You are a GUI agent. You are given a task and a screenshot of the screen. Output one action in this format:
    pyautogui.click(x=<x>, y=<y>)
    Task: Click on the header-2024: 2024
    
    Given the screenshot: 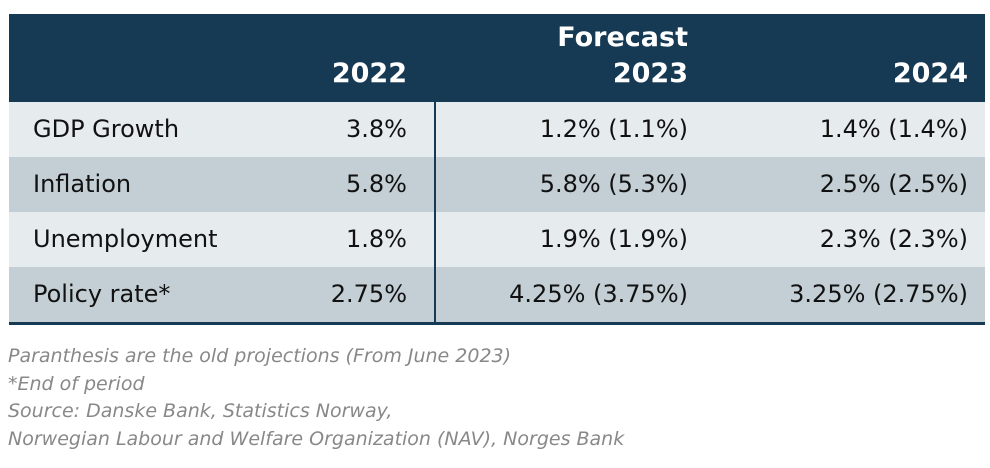 What is the action you would take?
    pyautogui.click(x=930, y=73)
    